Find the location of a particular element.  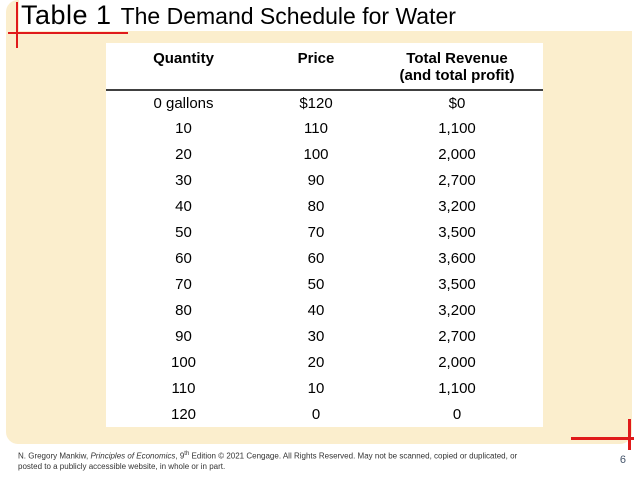

table-row: 20 100 2,000 is located at coordinates (324, 155).